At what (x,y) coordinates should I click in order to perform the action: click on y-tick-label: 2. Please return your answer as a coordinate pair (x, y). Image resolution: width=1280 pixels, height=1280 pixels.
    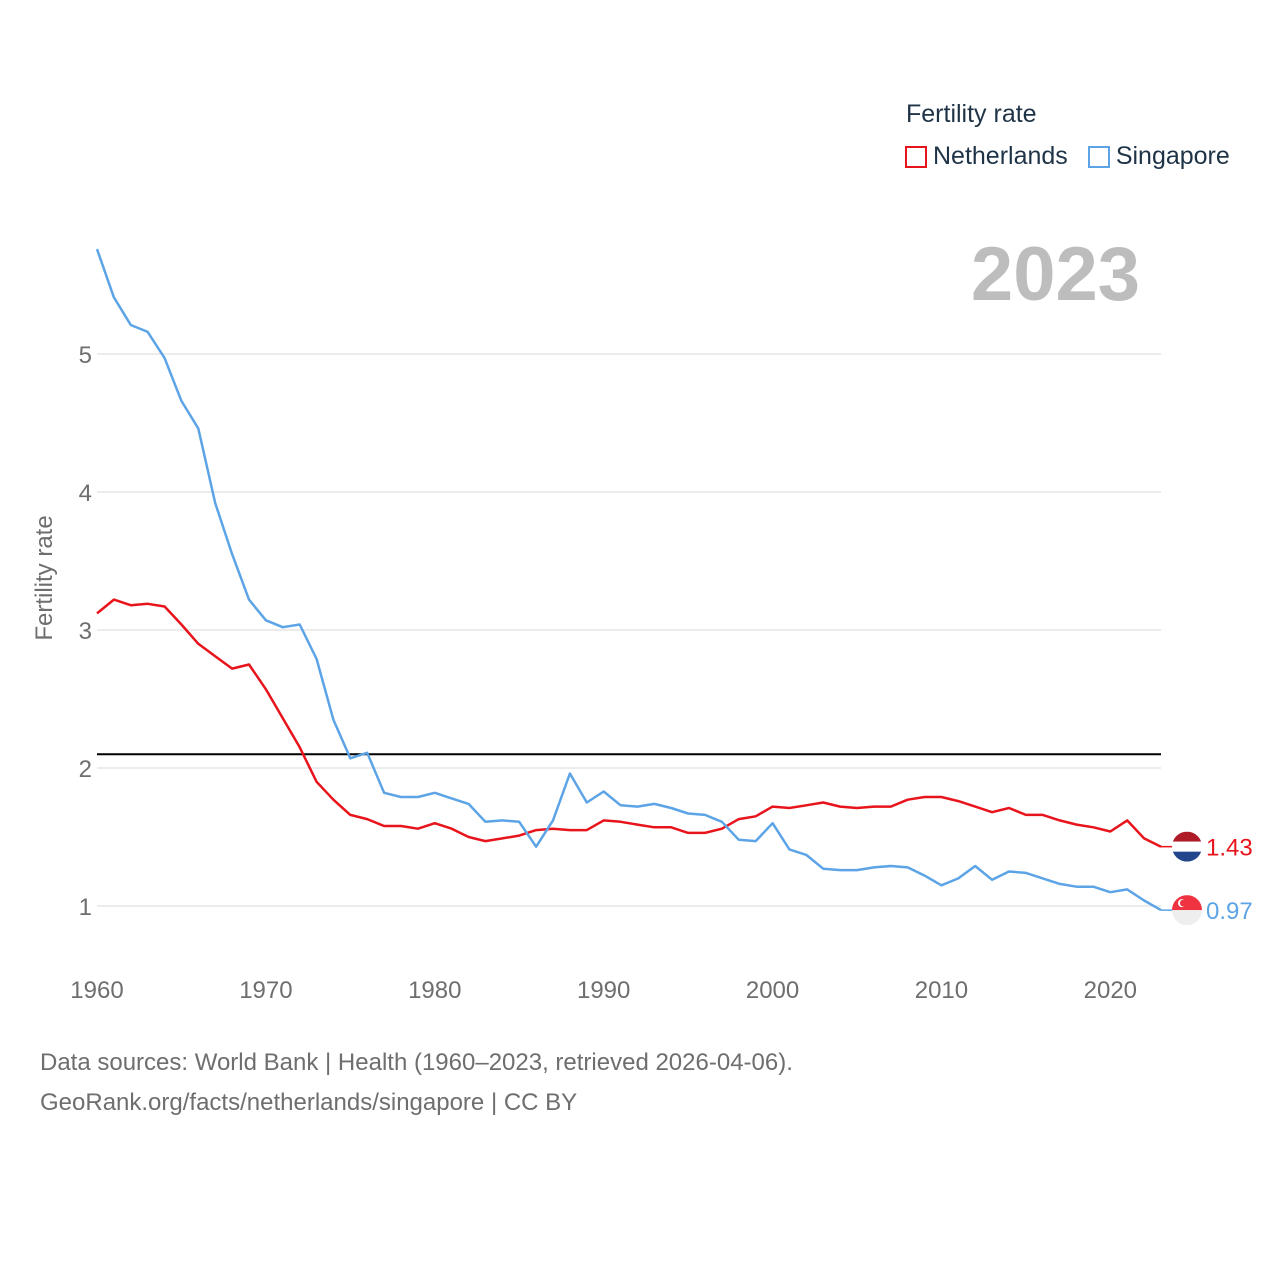
    Looking at the image, I should click on (85, 769).